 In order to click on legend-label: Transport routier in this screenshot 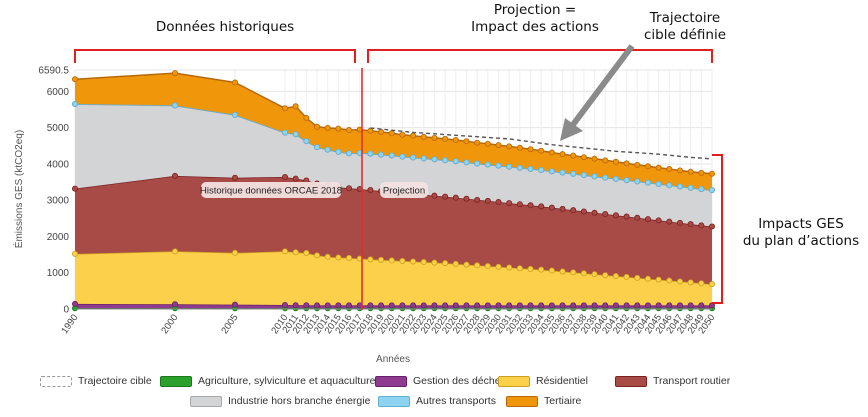, I will do `click(692, 381)`.